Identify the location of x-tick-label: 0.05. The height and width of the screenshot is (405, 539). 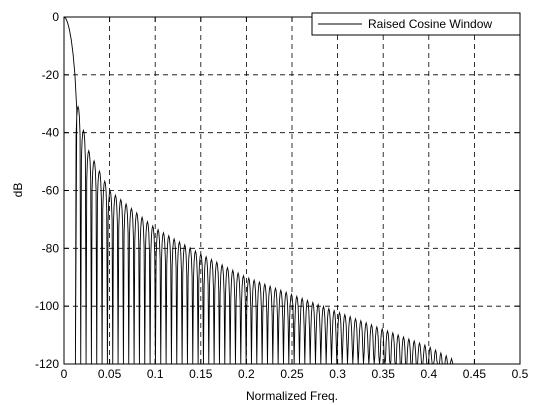
(110, 374).